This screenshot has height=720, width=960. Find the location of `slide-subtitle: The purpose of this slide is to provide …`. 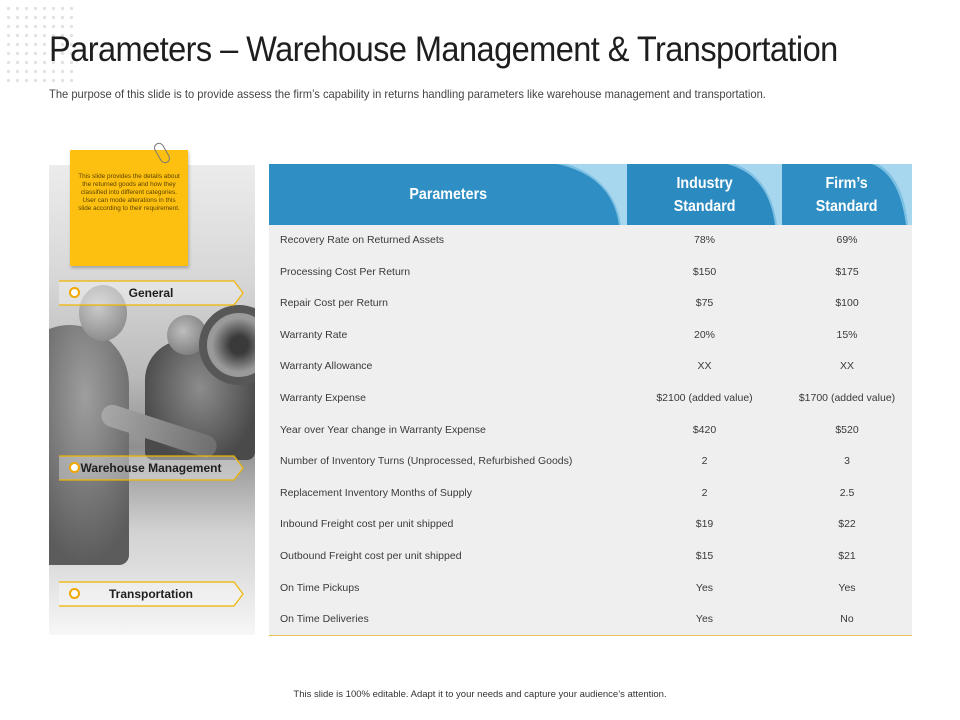

slide-subtitle: The purpose of this slide is to provide … is located at coordinates (407, 94).